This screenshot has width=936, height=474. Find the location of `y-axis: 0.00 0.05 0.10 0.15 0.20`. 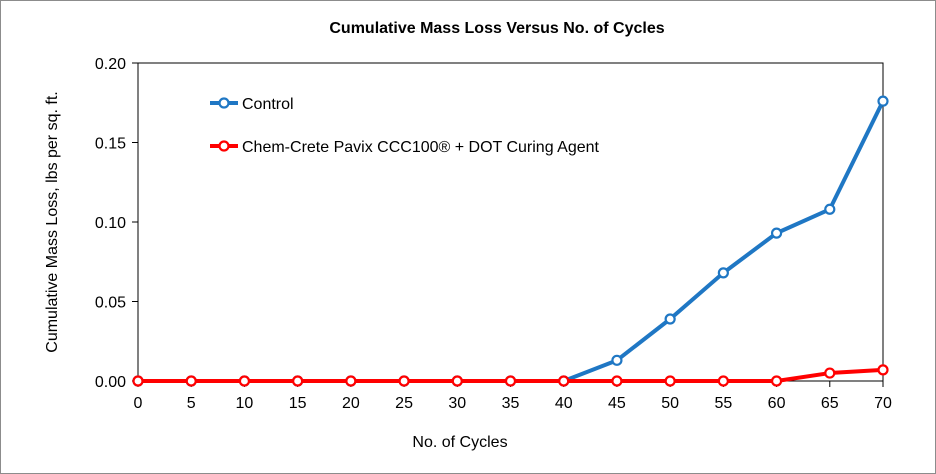

y-axis: 0.00 0.05 0.10 0.15 0.20 is located at coordinates (116, 223).